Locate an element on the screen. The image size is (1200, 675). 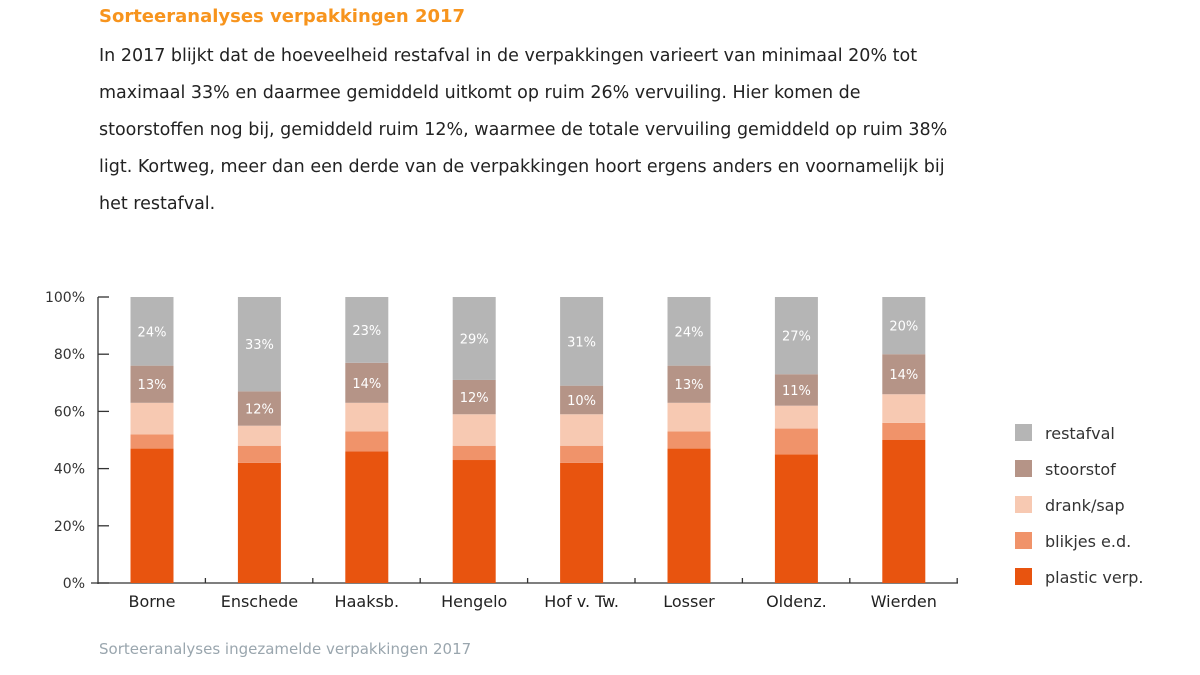
legend-label: restafval is located at coordinates (1080, 433).